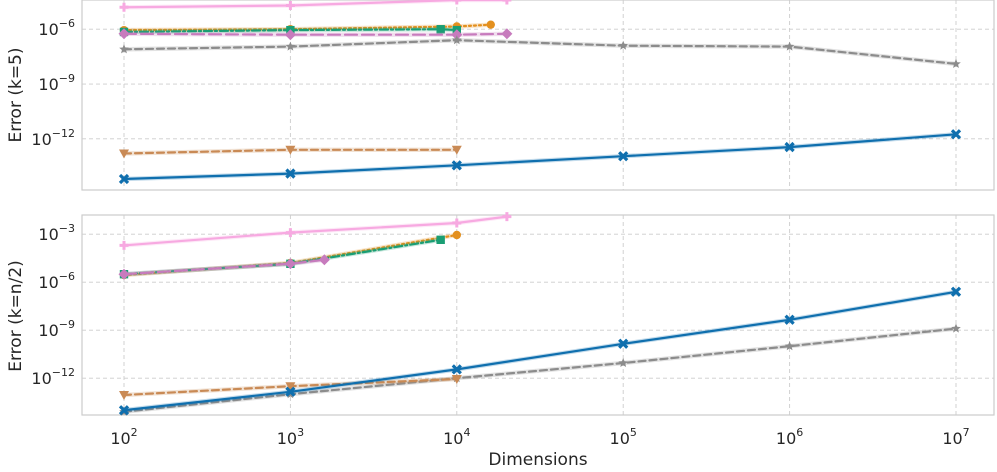  I want to click on top-ytick-label-1-exponent: −9, so click(67, 78).